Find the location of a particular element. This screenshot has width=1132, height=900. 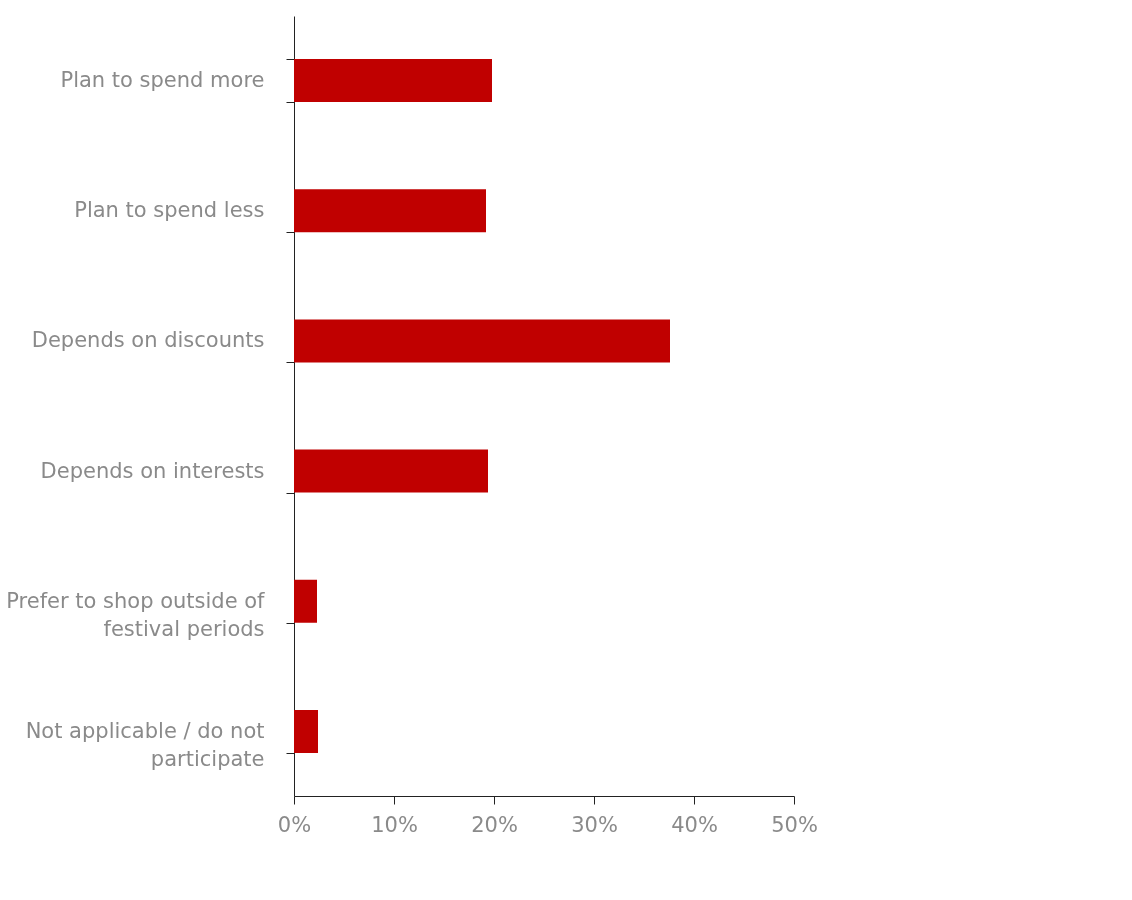

x-tick-label: 10% is located at coordinates (394, 824).